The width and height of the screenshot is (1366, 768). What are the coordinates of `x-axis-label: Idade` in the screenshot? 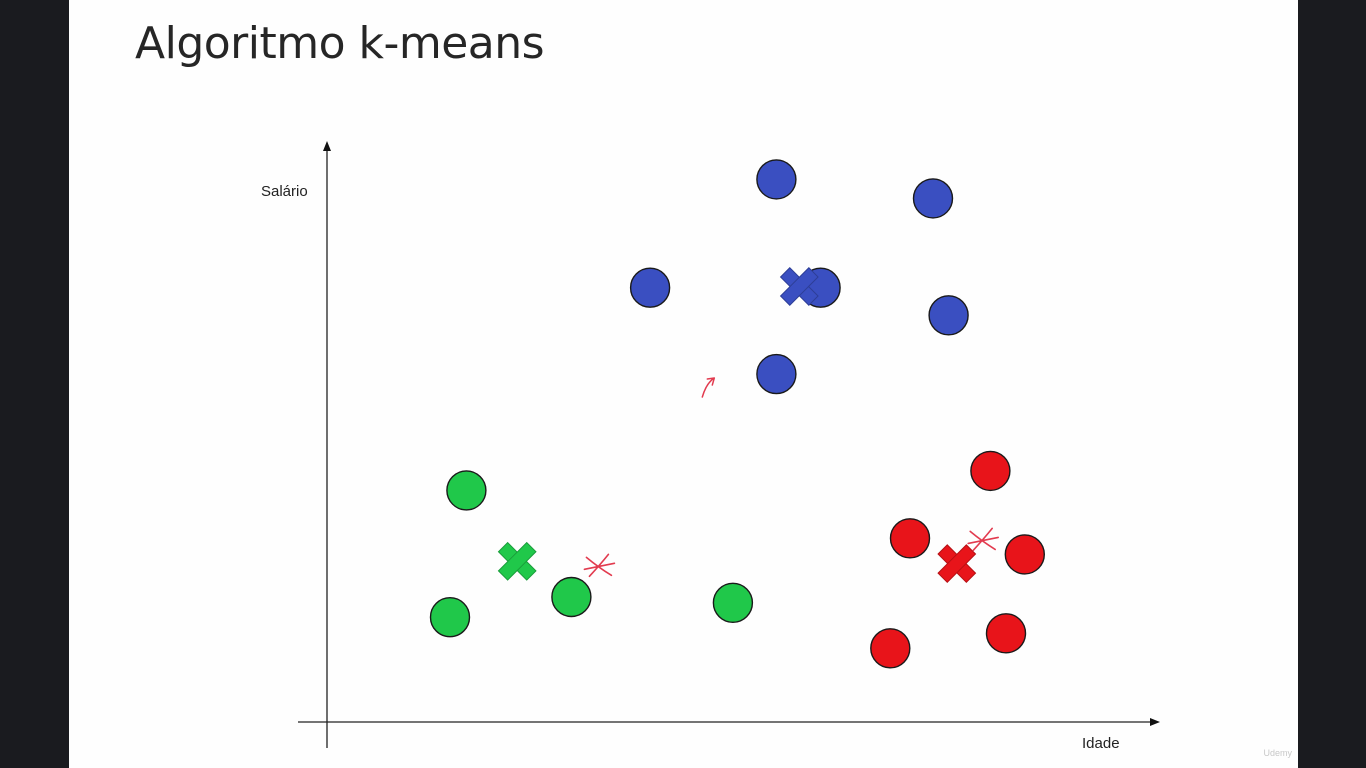 It's located at (1101, 743).